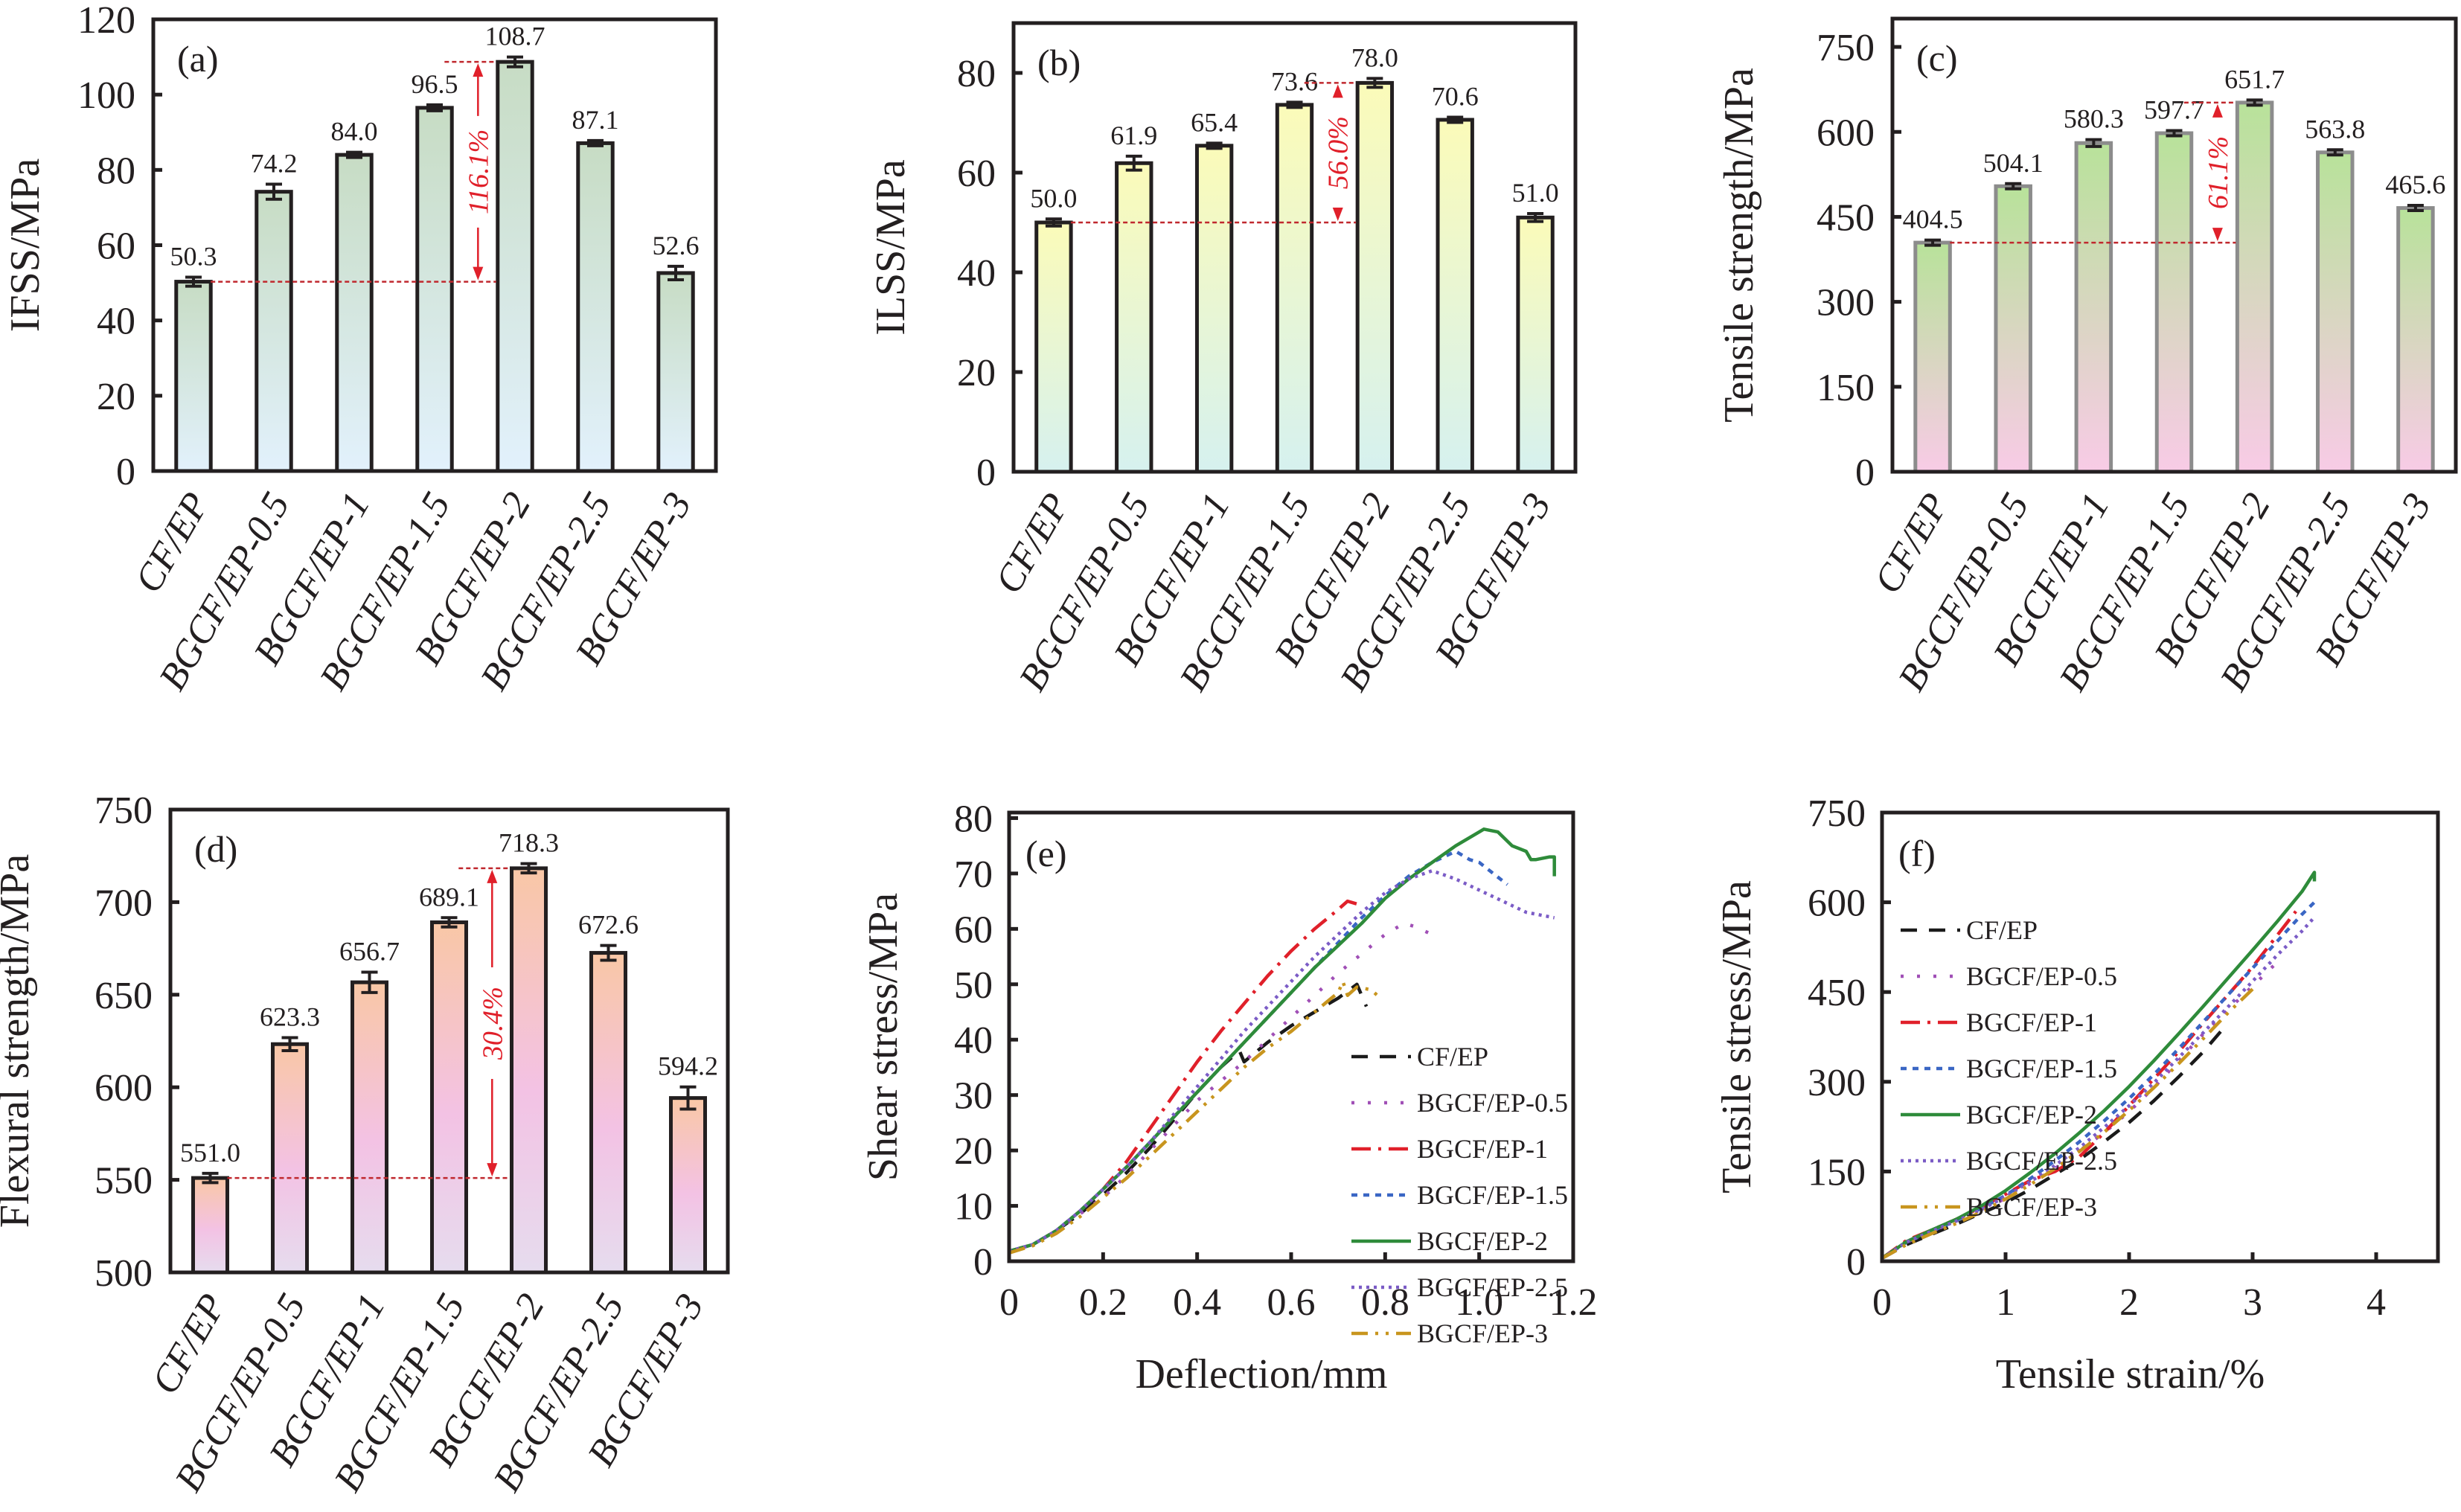 The height and width of the screenshot is (1512, 2461). What do you see at coordinates (2031, 1207) in the screenshot?
I see `legend-label: BGCF/EP-3` at bounding box center [2031, 1207].